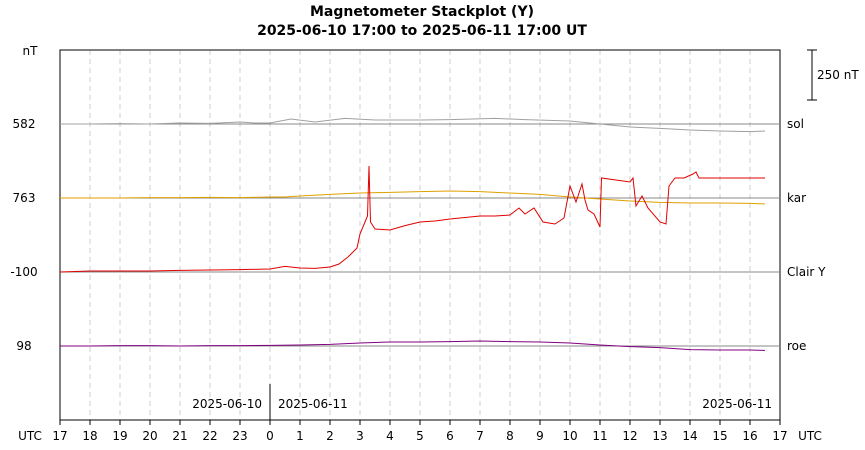  What do you see at coordinates (422, 12) in the screenshot?
I see `chart-title: Magnetometer Stackplot (Y)` at bounding box center [422, 12].